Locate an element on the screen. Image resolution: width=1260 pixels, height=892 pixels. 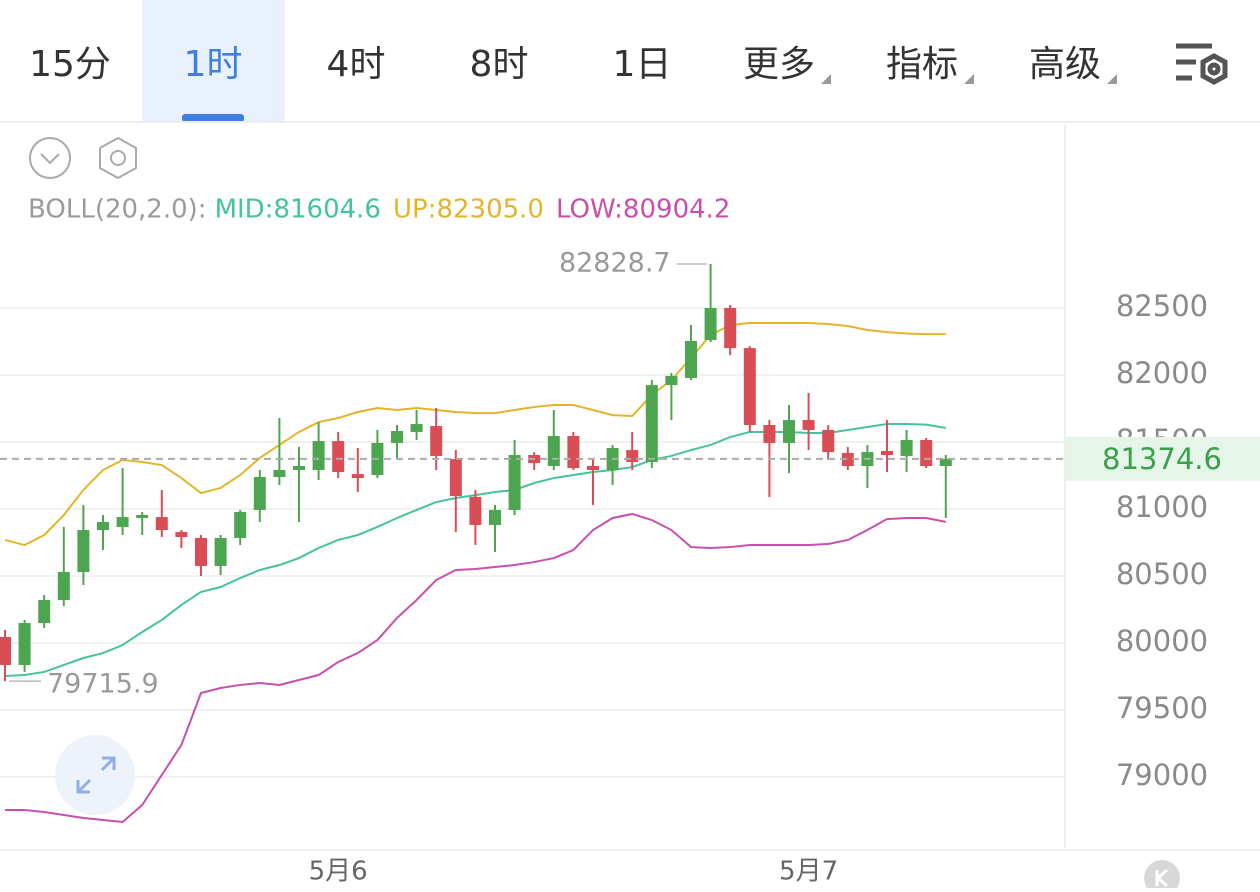
collapse-icon is located at coordinates (50, 158).